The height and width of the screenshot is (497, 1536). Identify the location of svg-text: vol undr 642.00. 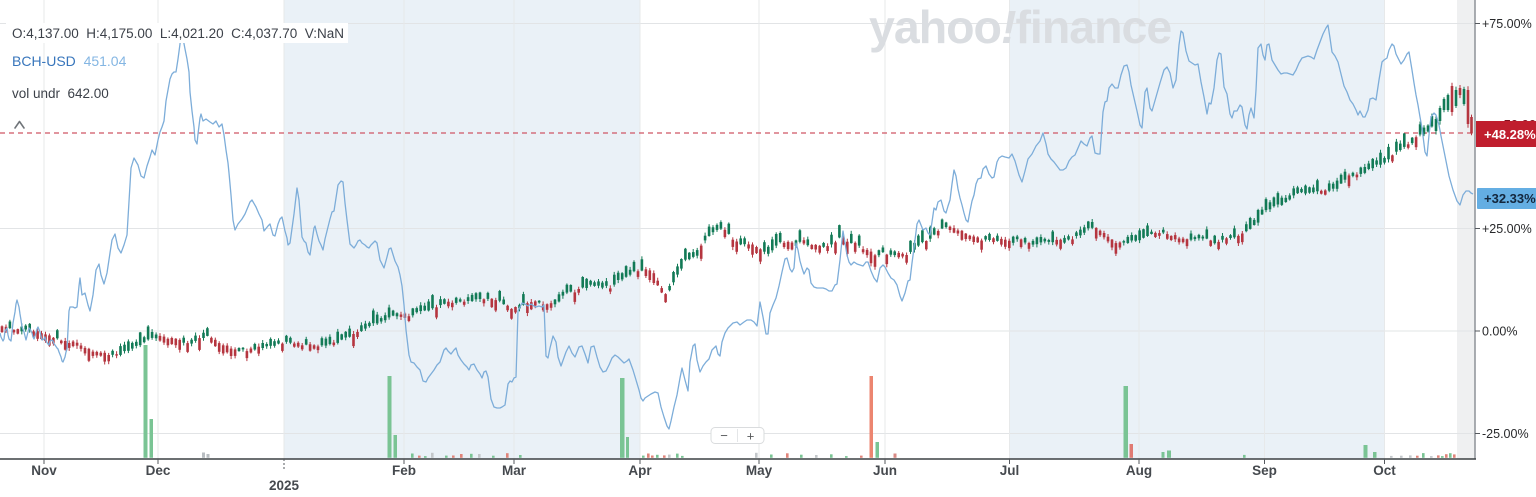
(60, 93).